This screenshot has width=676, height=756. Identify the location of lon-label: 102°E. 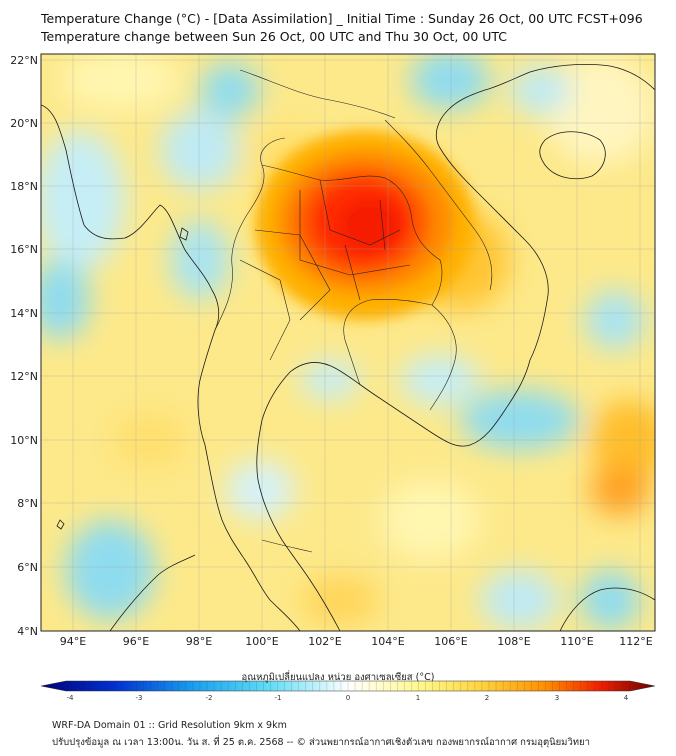
(324, 641).